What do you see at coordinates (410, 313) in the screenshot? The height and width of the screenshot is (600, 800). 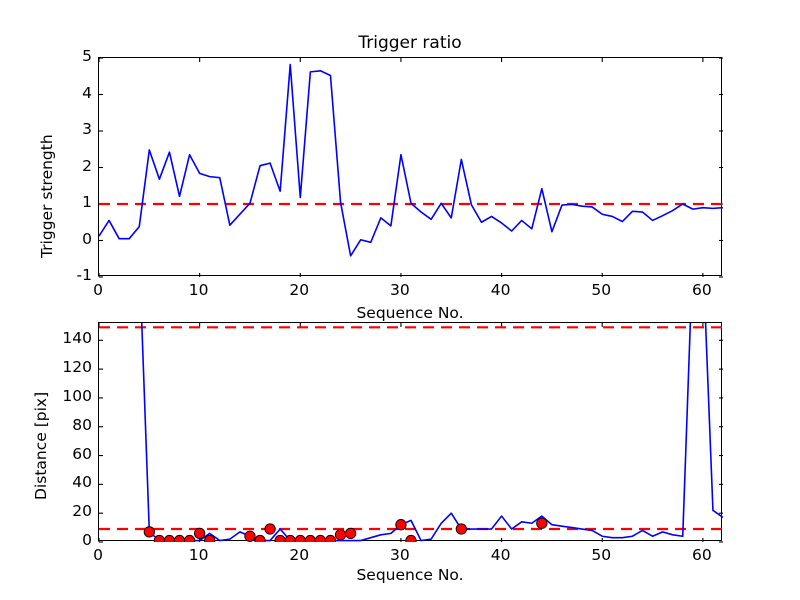 I see `top-chart-xlabel: Sequence No.` at bounding box center [410, 313].